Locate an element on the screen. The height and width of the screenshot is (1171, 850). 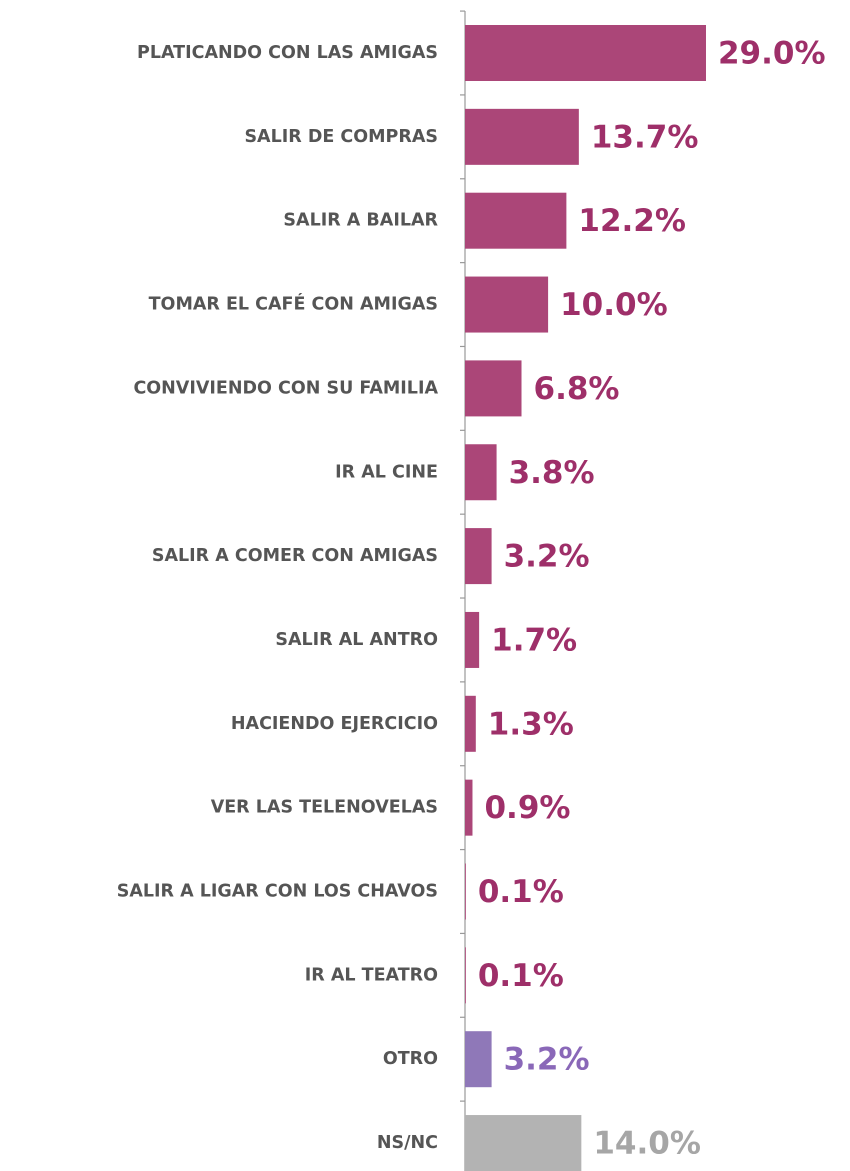
category-label: OTRO is located at coordinates (410, 1059).